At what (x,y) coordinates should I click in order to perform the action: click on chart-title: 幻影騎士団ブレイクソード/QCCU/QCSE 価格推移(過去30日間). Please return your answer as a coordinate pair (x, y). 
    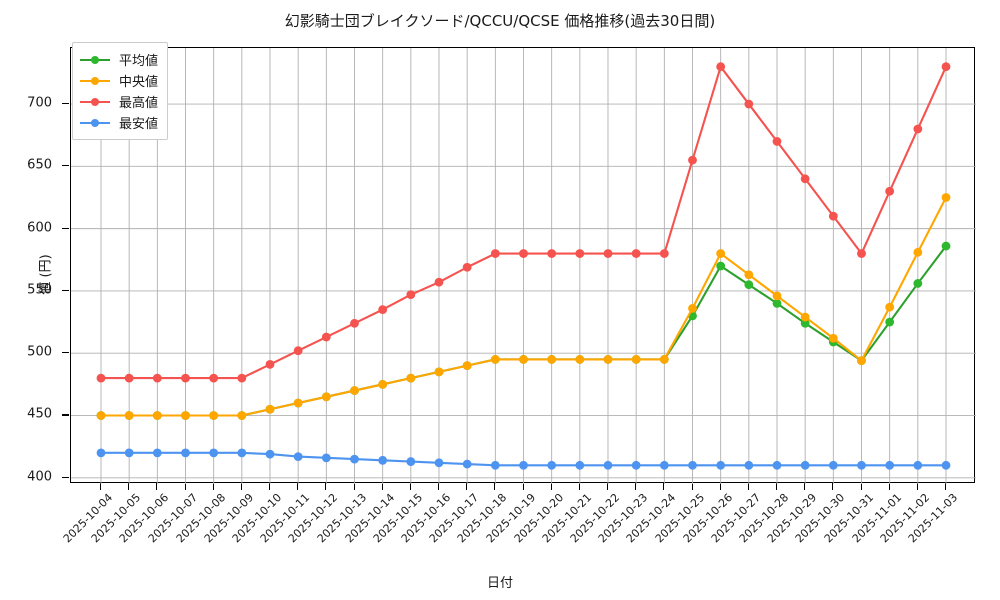
    Looking at the image, I should click on (500, 21).